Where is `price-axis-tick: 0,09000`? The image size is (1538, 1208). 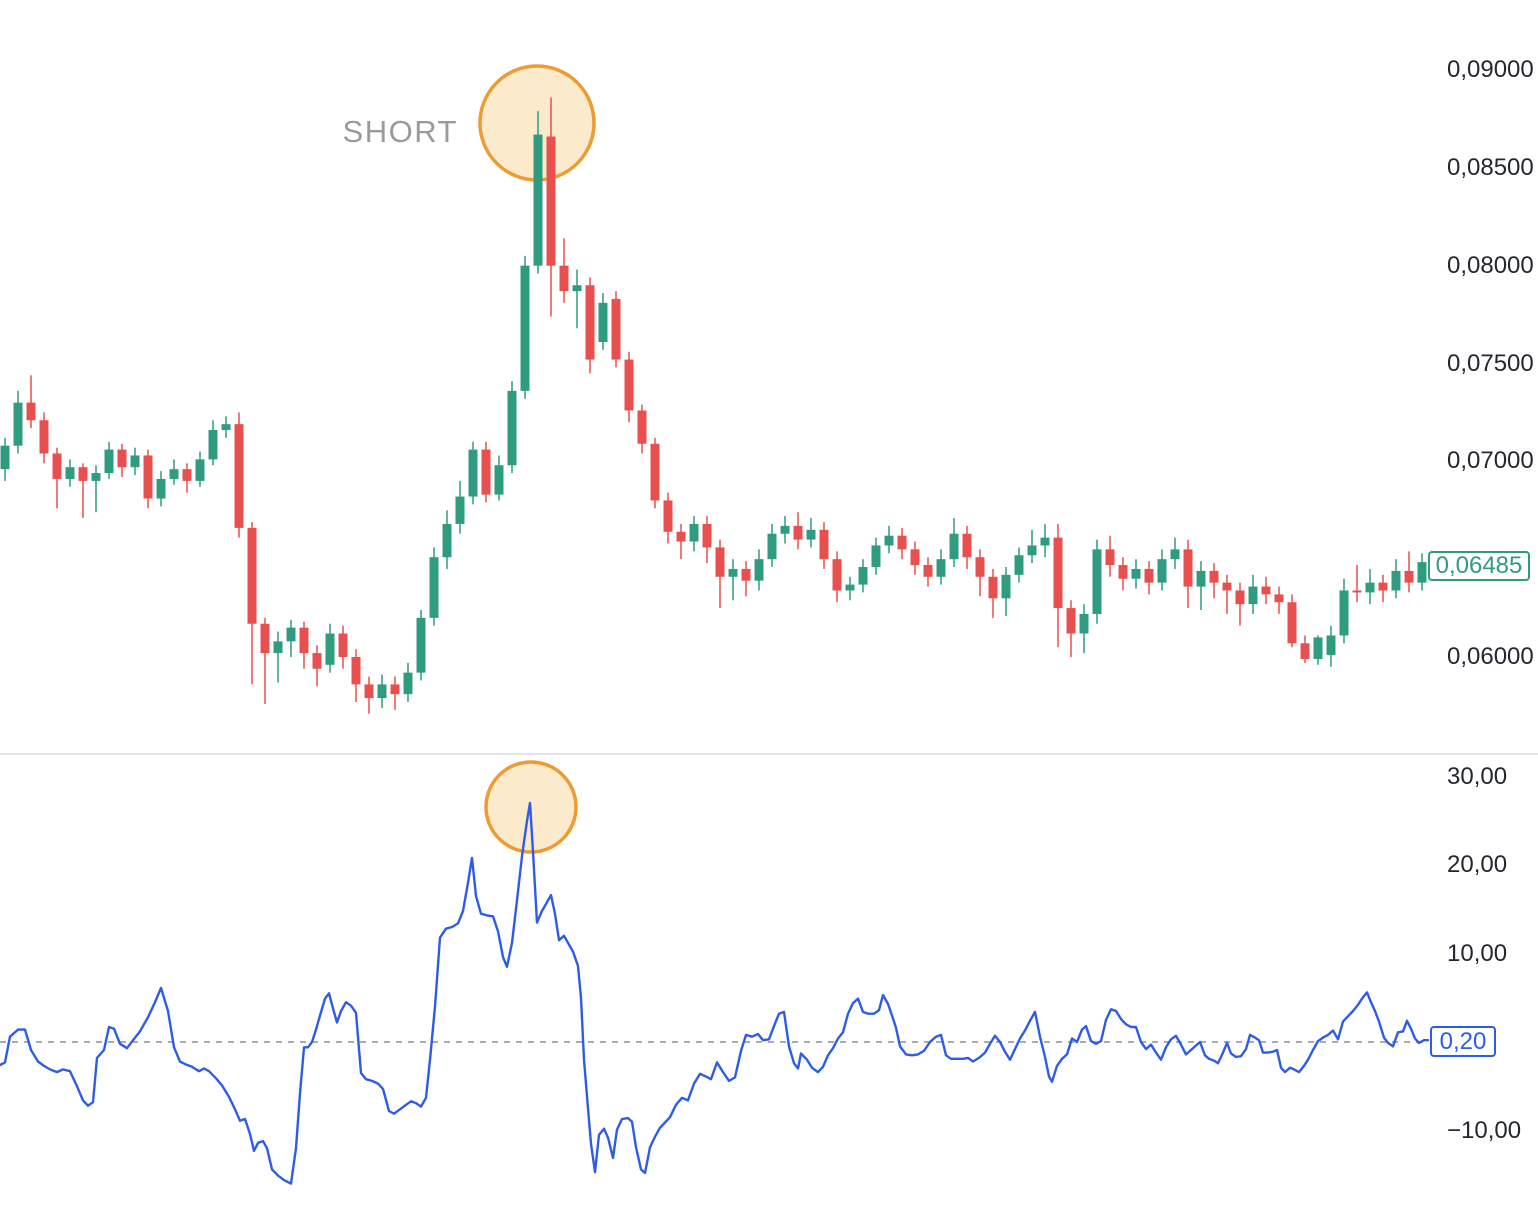
price-axis-tick: 0,09000 is located at coordinates (1490, 69).